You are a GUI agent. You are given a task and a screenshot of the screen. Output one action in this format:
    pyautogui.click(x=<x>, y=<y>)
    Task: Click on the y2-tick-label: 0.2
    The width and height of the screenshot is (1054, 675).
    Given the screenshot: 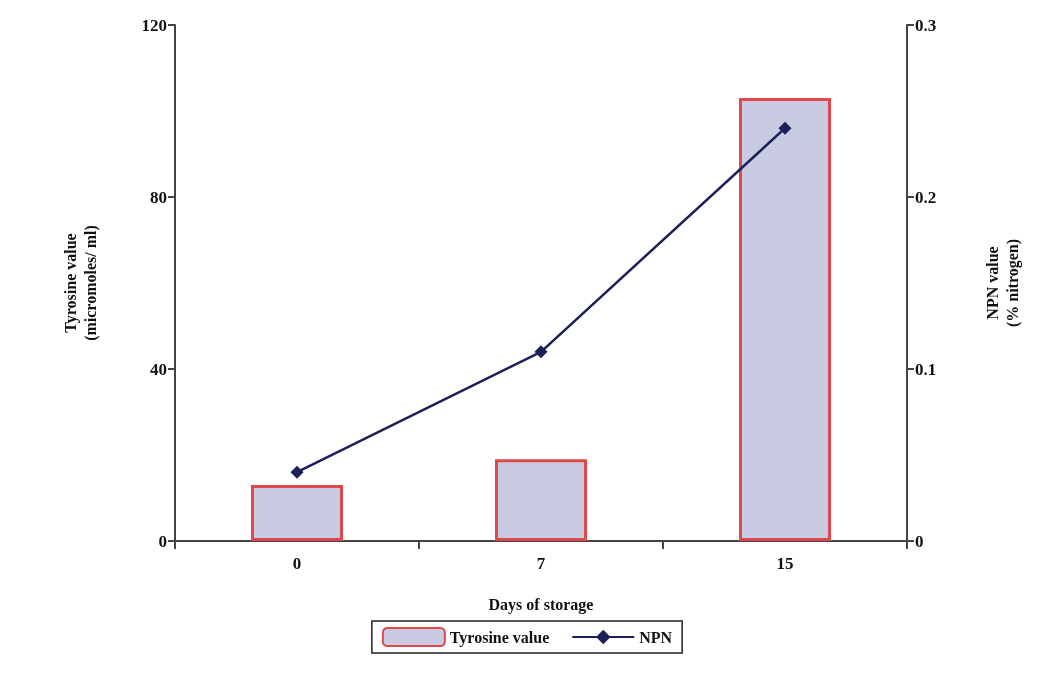 What is the action you would take?
    pyautogui.click(x=926, y=197)
    